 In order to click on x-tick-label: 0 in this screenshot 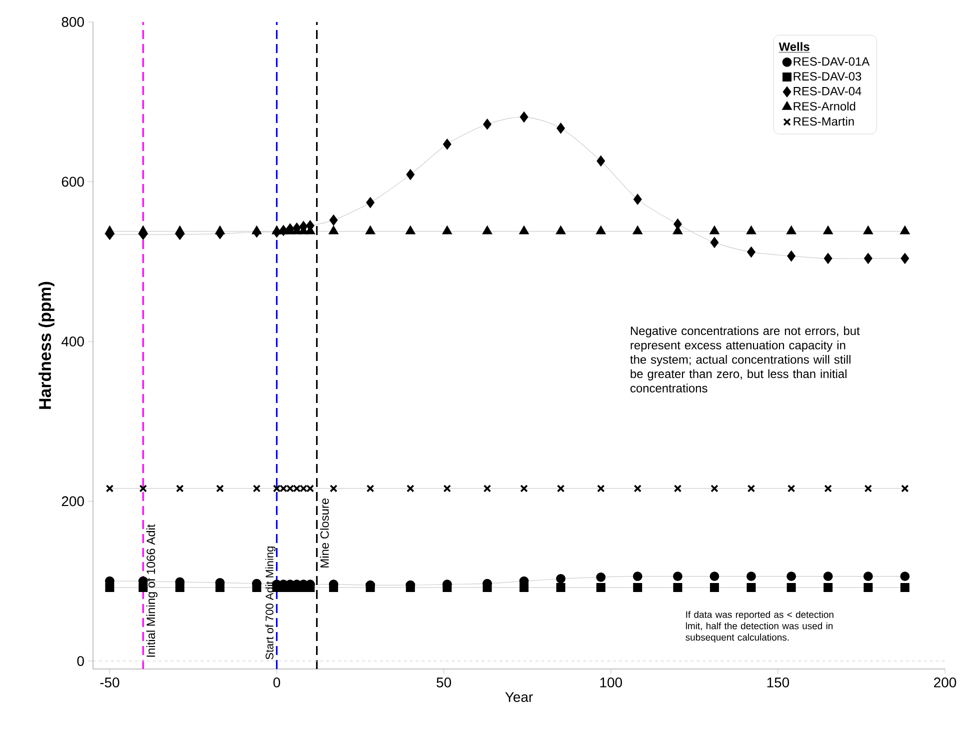, I will do `click(276, 683)`.